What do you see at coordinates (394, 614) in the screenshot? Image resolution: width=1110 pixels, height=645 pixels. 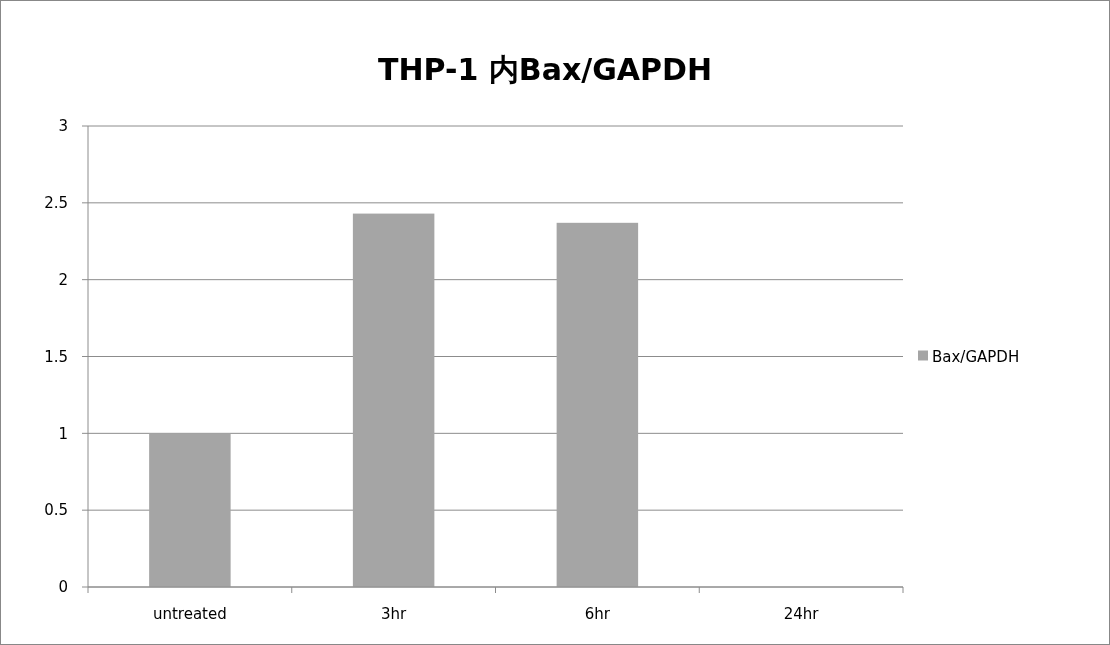 I see `x-tick-label: 3hr` at bounding box center [394, 614].